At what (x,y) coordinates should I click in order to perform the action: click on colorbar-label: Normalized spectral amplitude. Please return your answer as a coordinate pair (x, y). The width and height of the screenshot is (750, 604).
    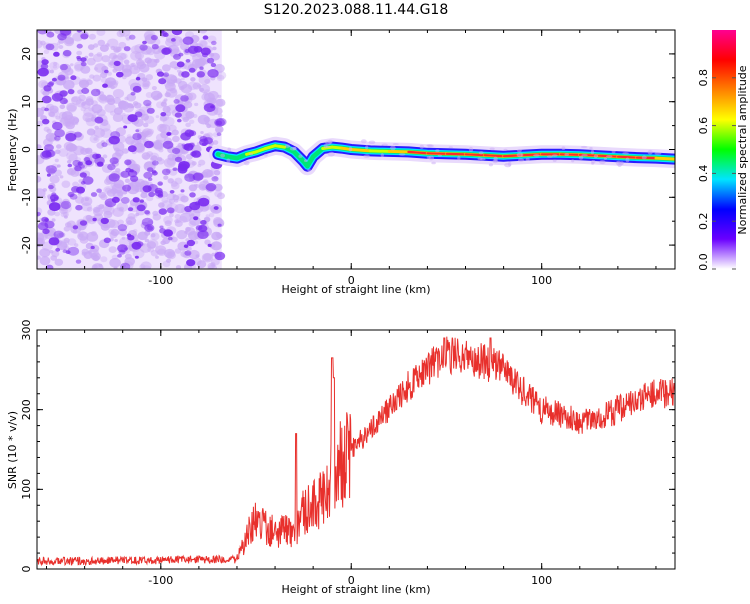
    Looking at the image, I should click on (742, 149).